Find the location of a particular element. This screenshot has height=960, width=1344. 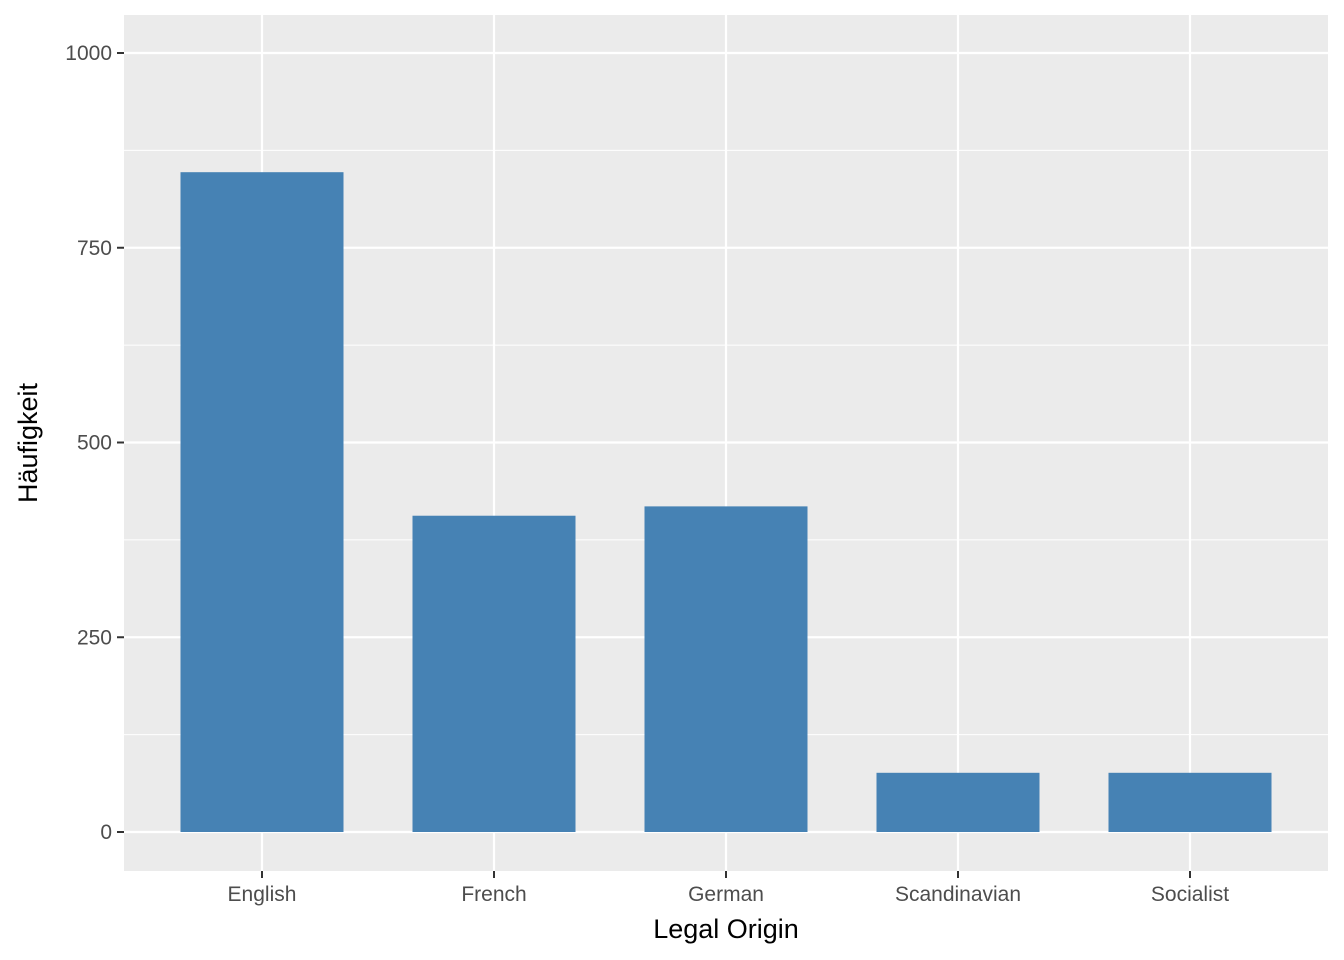

y-tick-label: 0 is located at coordinates (106, 832).